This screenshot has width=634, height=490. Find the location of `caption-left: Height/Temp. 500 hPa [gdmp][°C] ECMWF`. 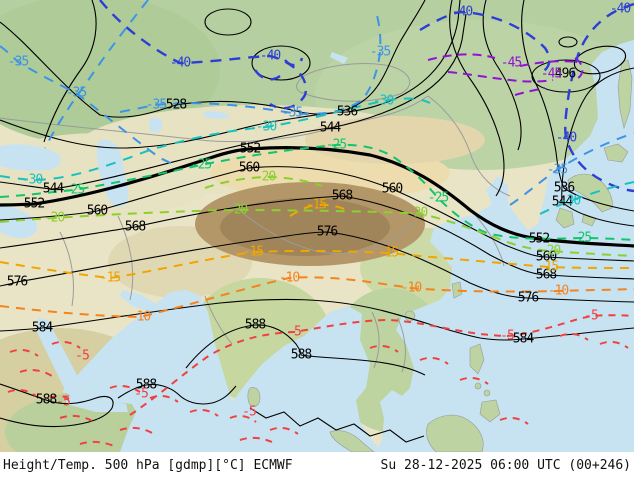

caption-left: Height/Temp. 500 hPa [gdmp][°C] ECMWF is located at coordinates (148, 465).